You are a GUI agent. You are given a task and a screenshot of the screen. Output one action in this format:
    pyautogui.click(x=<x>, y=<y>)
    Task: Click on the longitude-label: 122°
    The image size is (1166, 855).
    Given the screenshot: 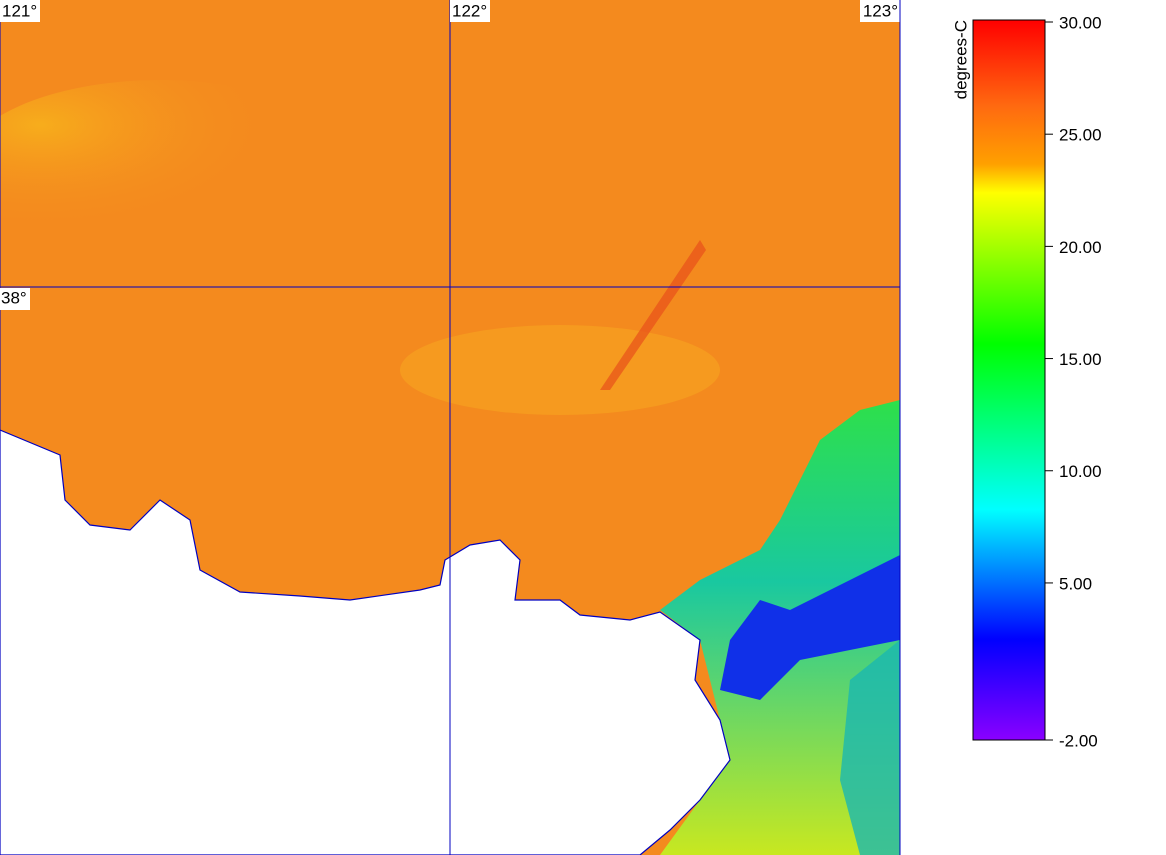 What is the action you would take?
    pyautogui.click(x=469, y=10)
    